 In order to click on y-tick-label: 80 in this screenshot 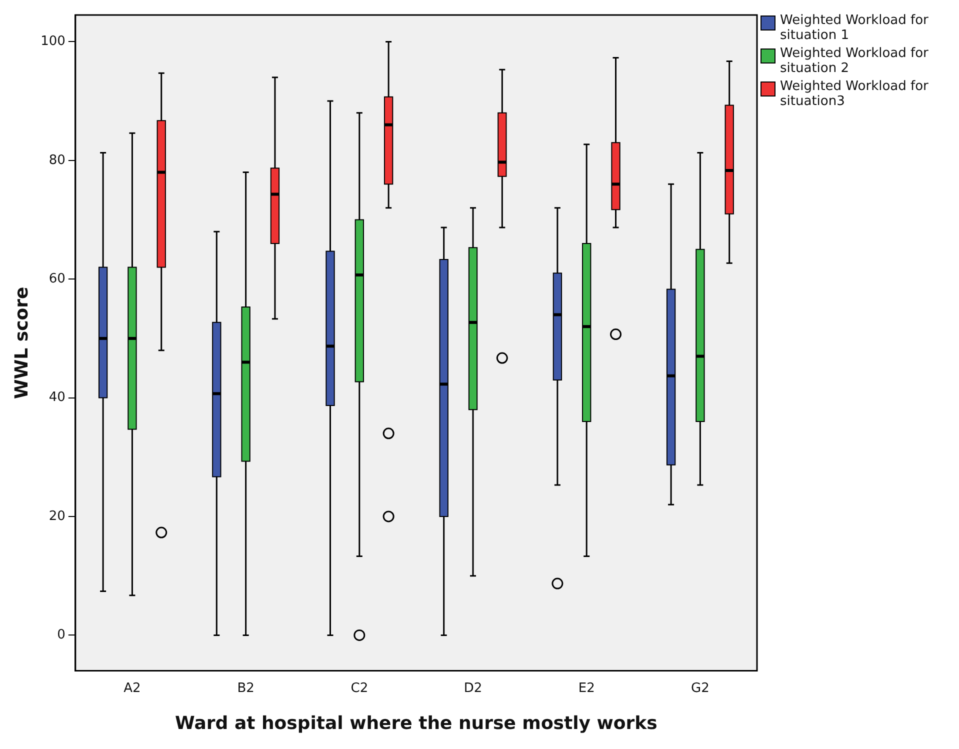, I will do `click(57, 160)`.